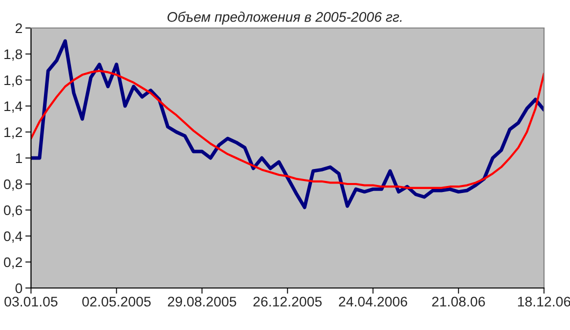 The height and width of the screenshot is (330, 570). What do you see at coordinates (202, 301) in the screenshot?
I see `x-tick-label: 29.08.2005` at bounding box center [202, 301].